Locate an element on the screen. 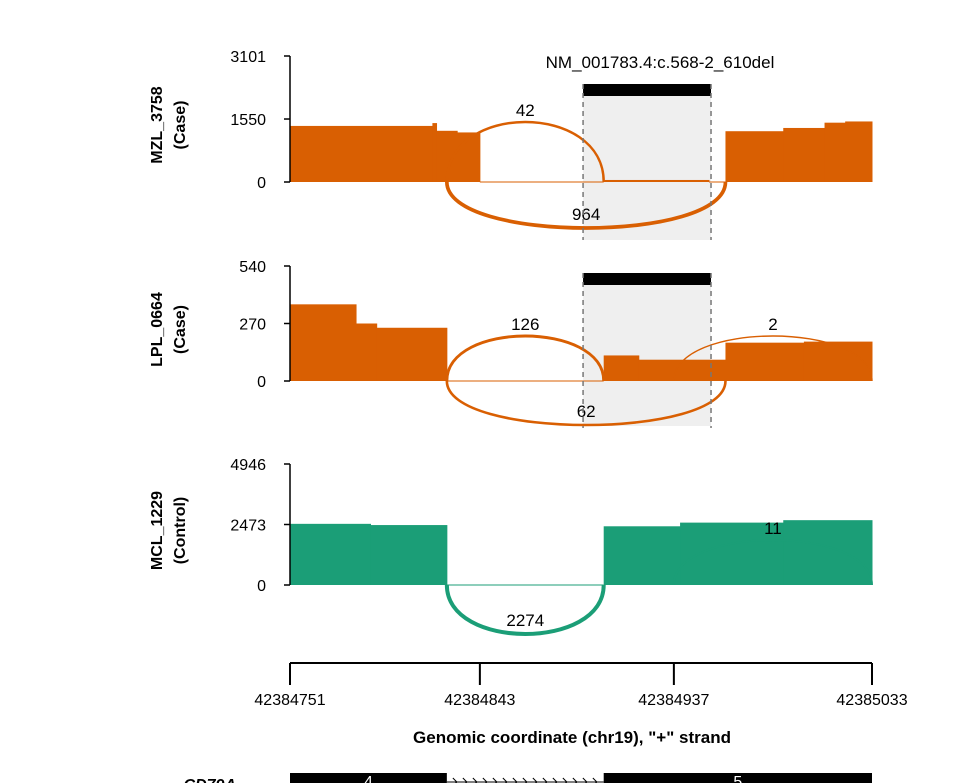 The image size is (960, 783). exon-number: 5 is located at coordinates (737, 778).